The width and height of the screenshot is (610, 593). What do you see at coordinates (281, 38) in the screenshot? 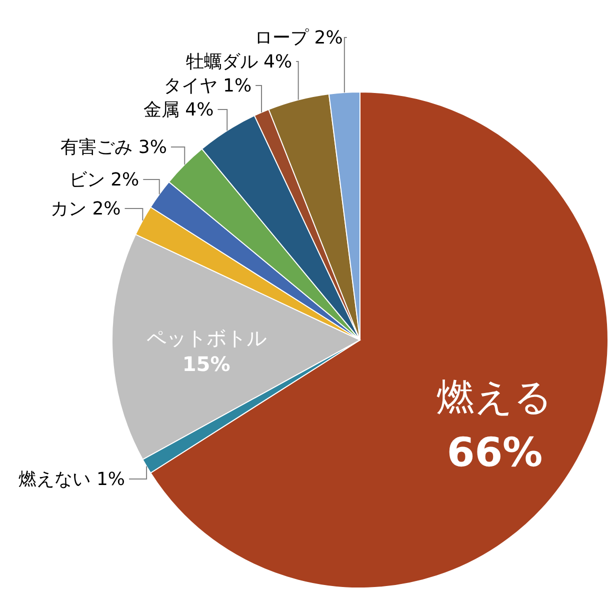
I see `slice-label: ロープ` at bounding box center [281, 38].